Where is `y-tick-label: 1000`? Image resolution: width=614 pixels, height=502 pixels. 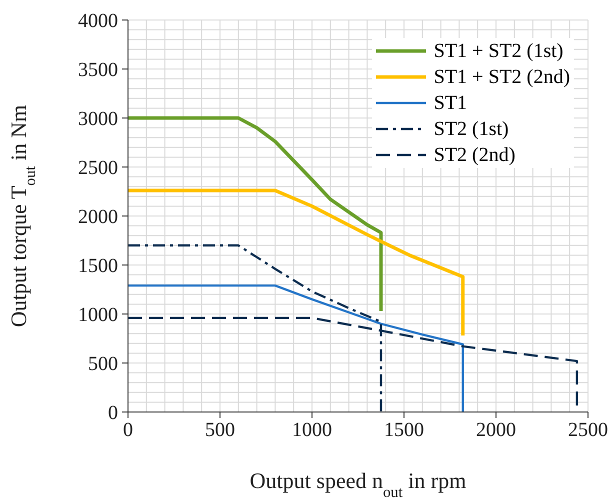 y-tick-label: 1000 is located at coordinates (98, 315).